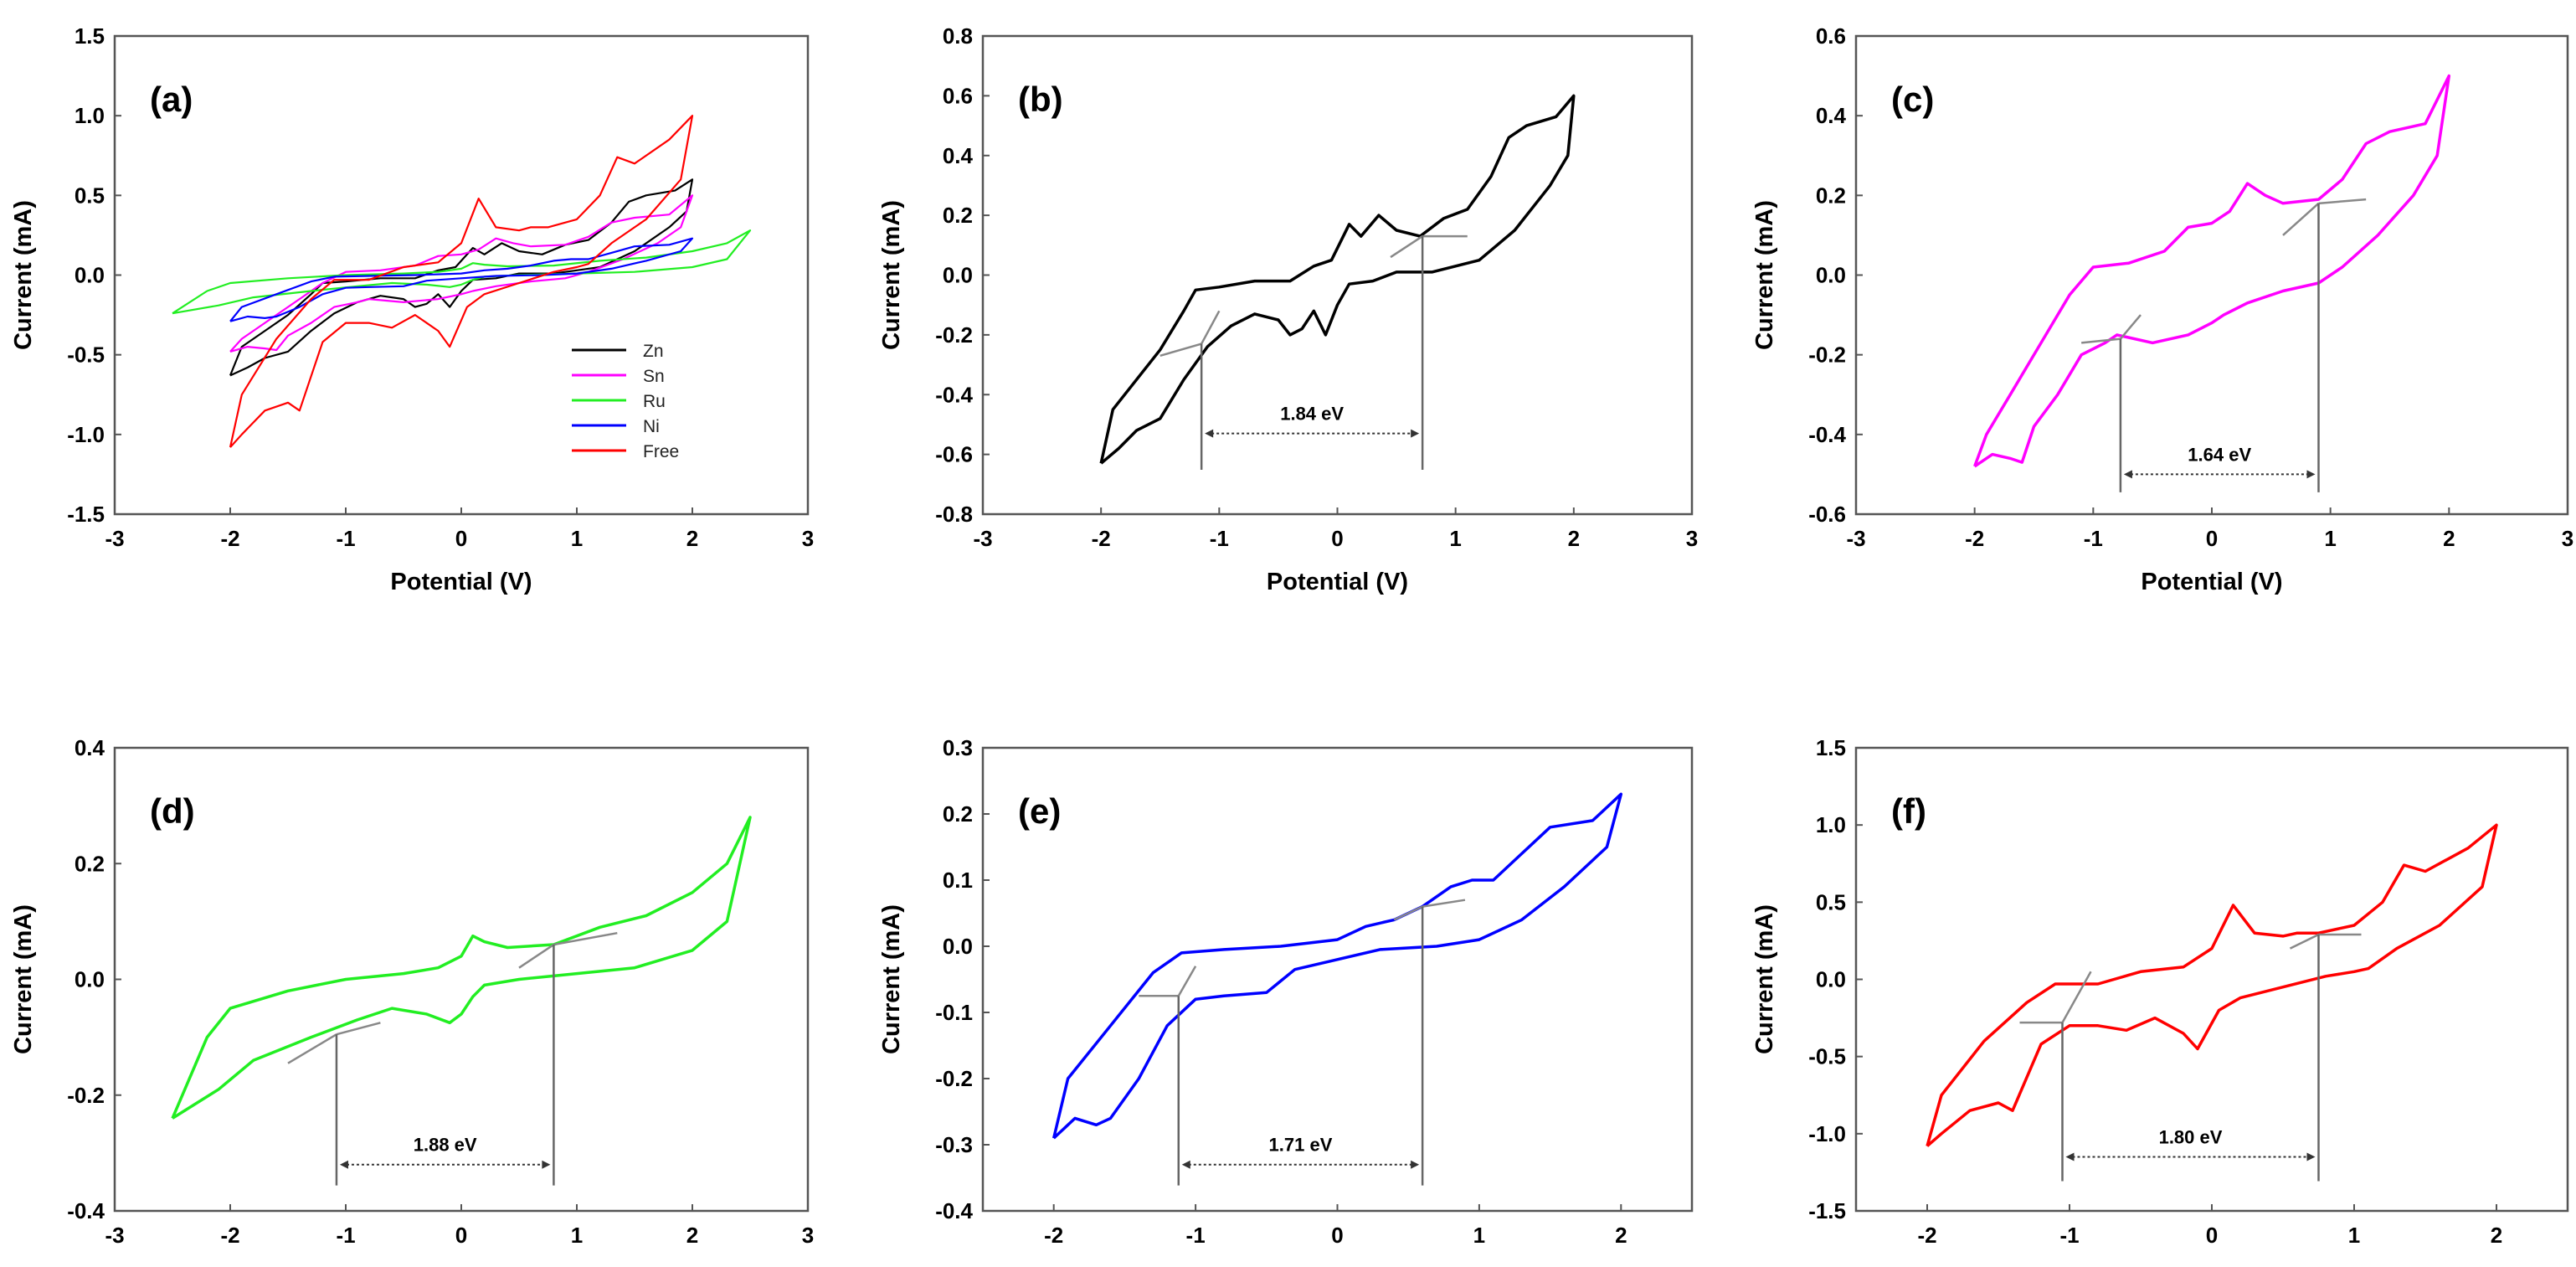 The image size is (2576, 1267). Describe the element at coordinates (954, 514) in the screenshot. I see `y-tick-label: -0.8` at that location.